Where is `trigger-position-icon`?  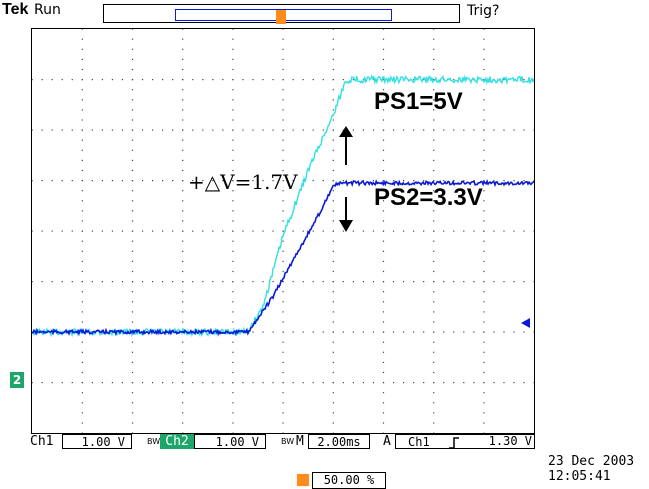
trigger-position-icon is located at coordinates (281, 17).